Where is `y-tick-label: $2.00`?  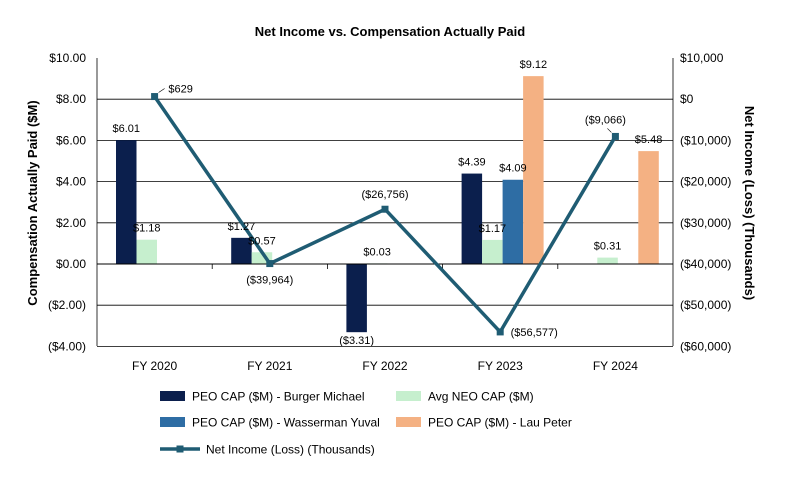 y-tick-label: $2.00 is located at coordinates (71, 223).